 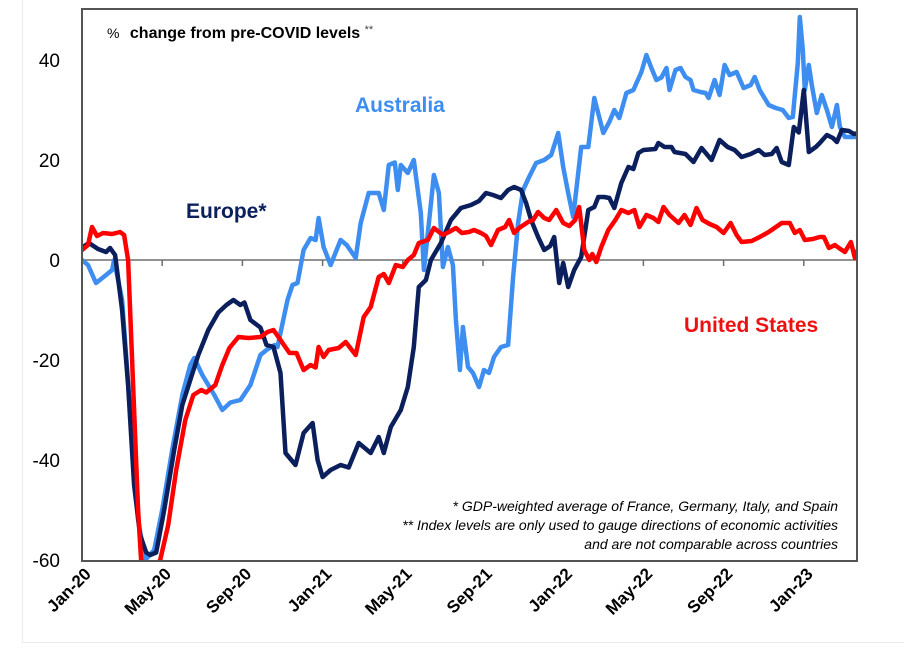 I want to click on title-footnote-mark: **, so click(x=369, y=30).